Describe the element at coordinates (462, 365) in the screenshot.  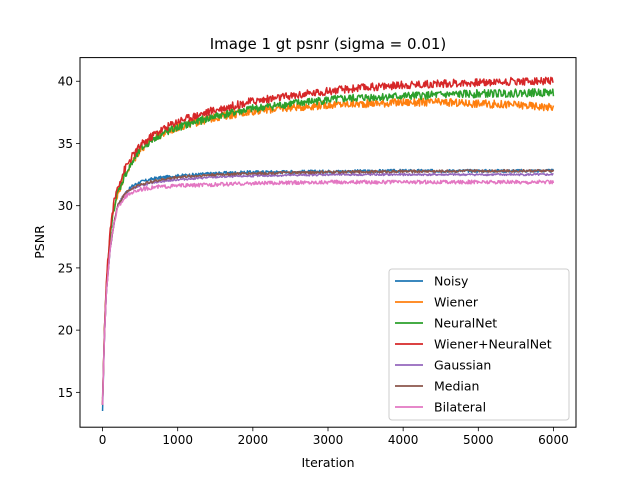
I see `legend-label: Gaussian` at that location.